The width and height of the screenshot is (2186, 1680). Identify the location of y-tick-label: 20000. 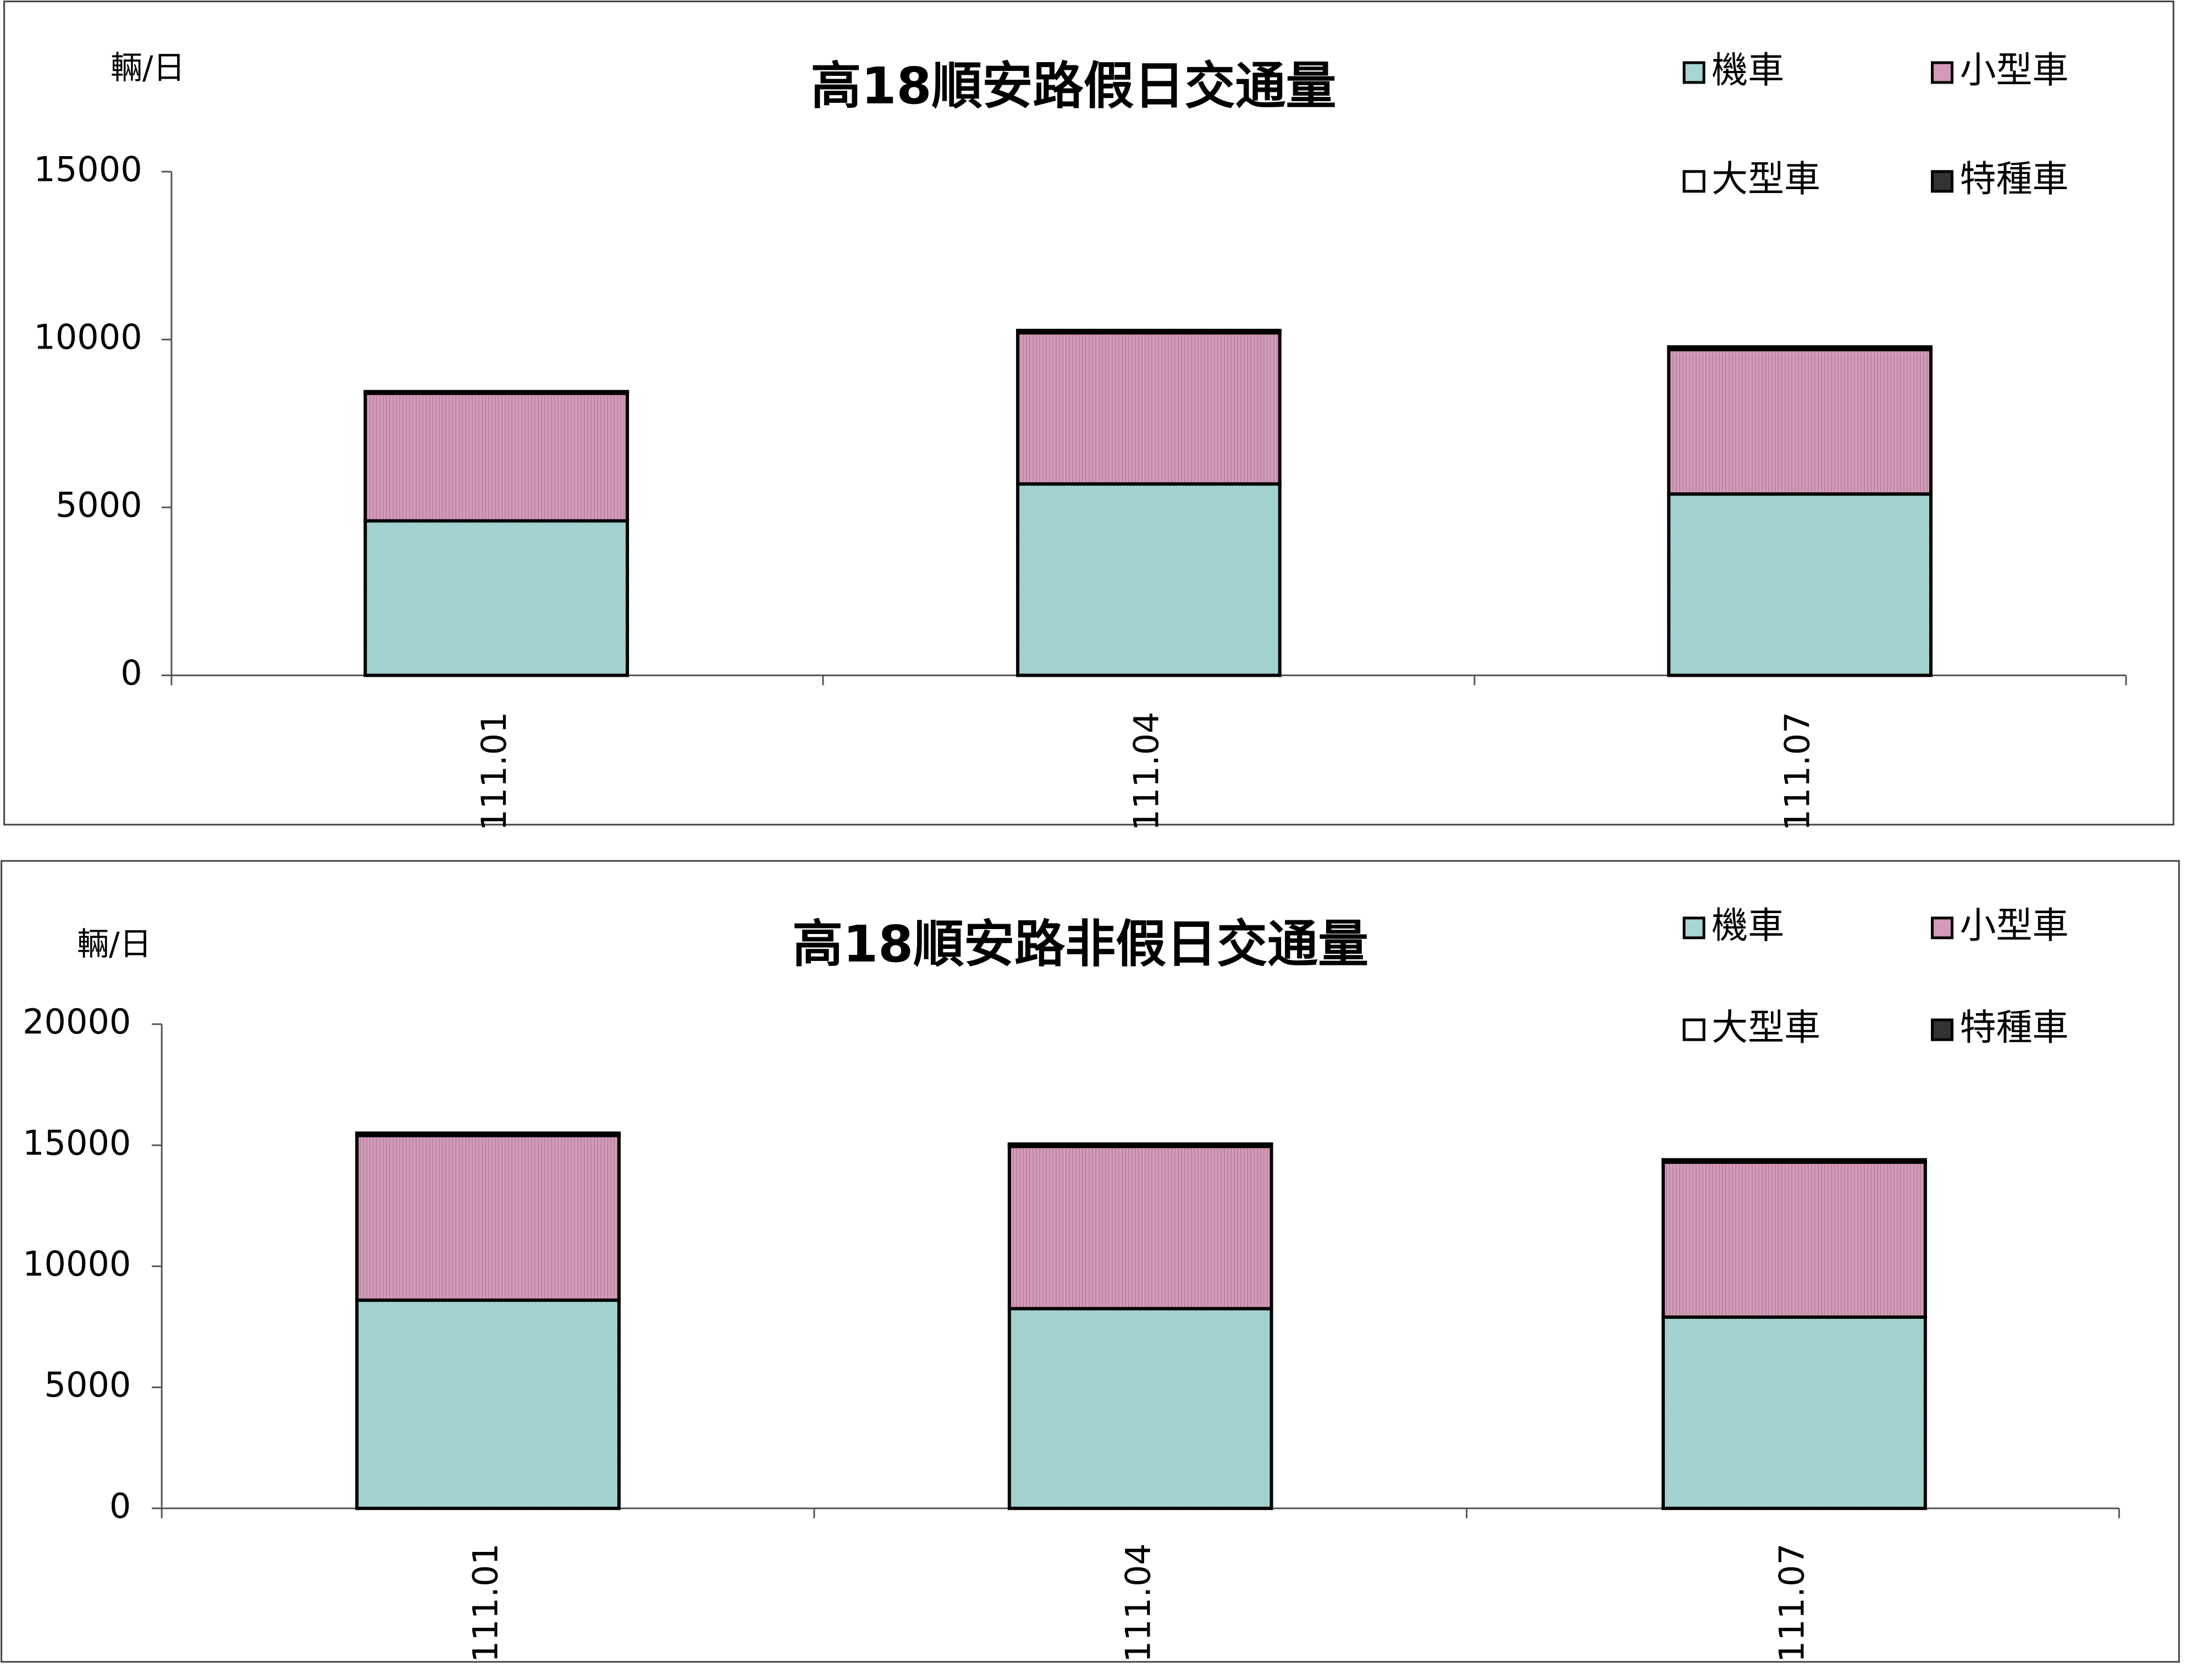
(77, 1022).